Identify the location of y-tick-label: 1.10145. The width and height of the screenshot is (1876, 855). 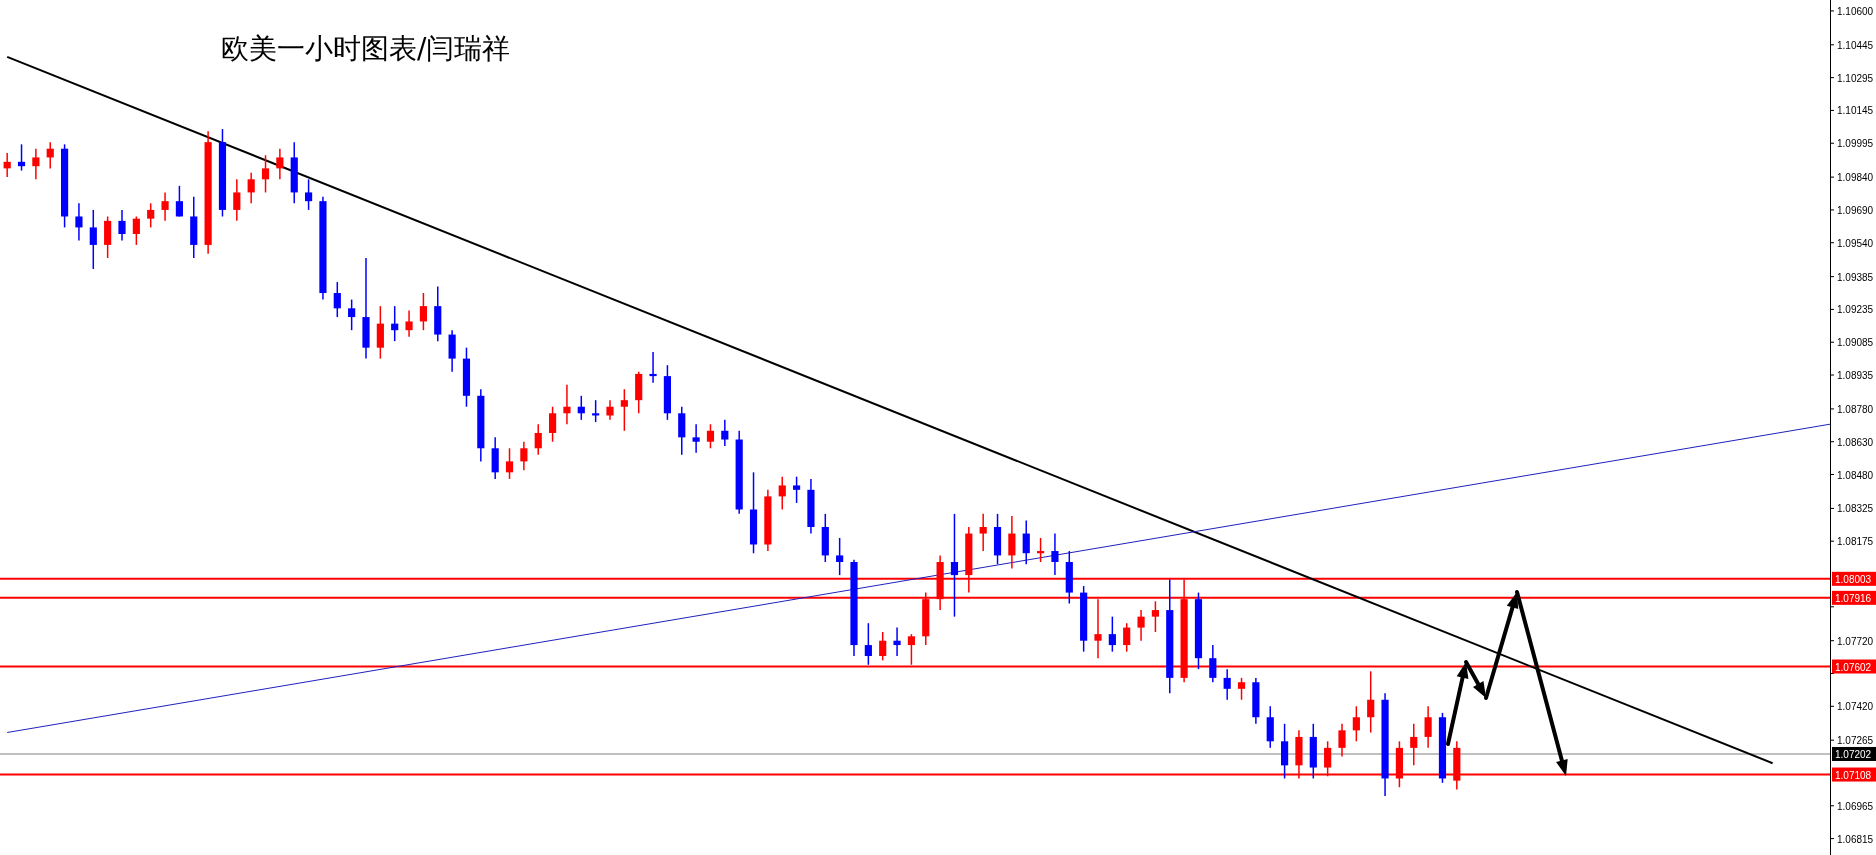
(1855, 111).